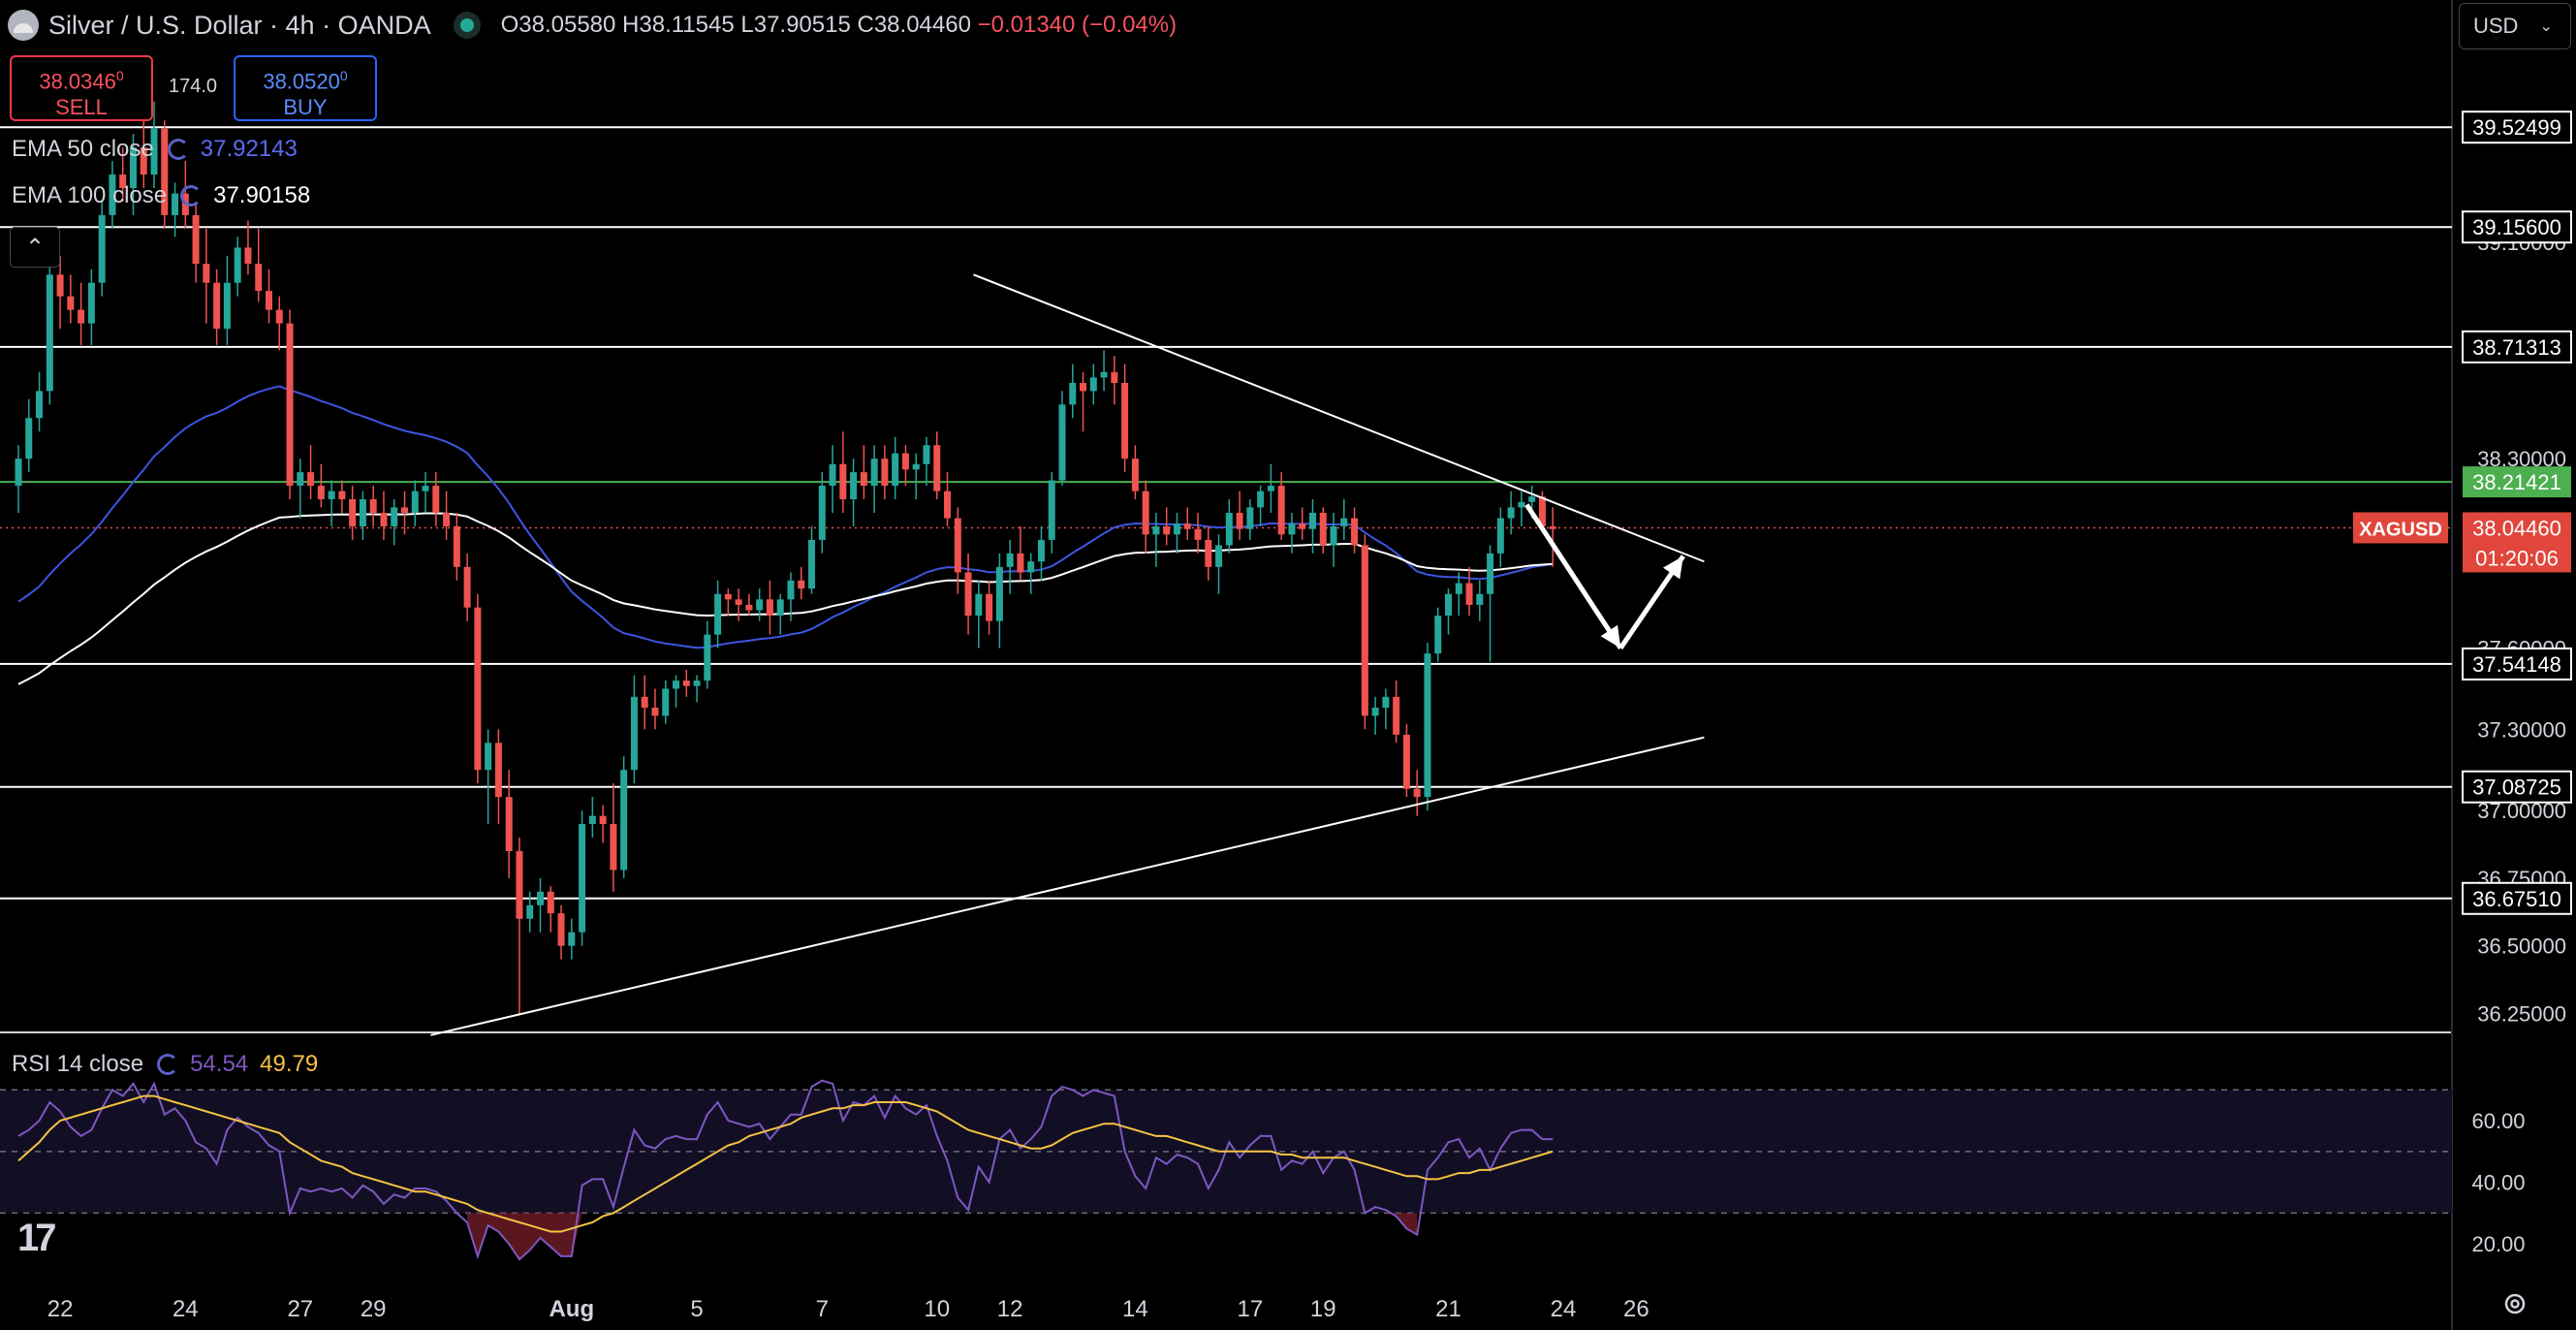  I want to click on x-tick-label: 26, so click(1636, 1309).